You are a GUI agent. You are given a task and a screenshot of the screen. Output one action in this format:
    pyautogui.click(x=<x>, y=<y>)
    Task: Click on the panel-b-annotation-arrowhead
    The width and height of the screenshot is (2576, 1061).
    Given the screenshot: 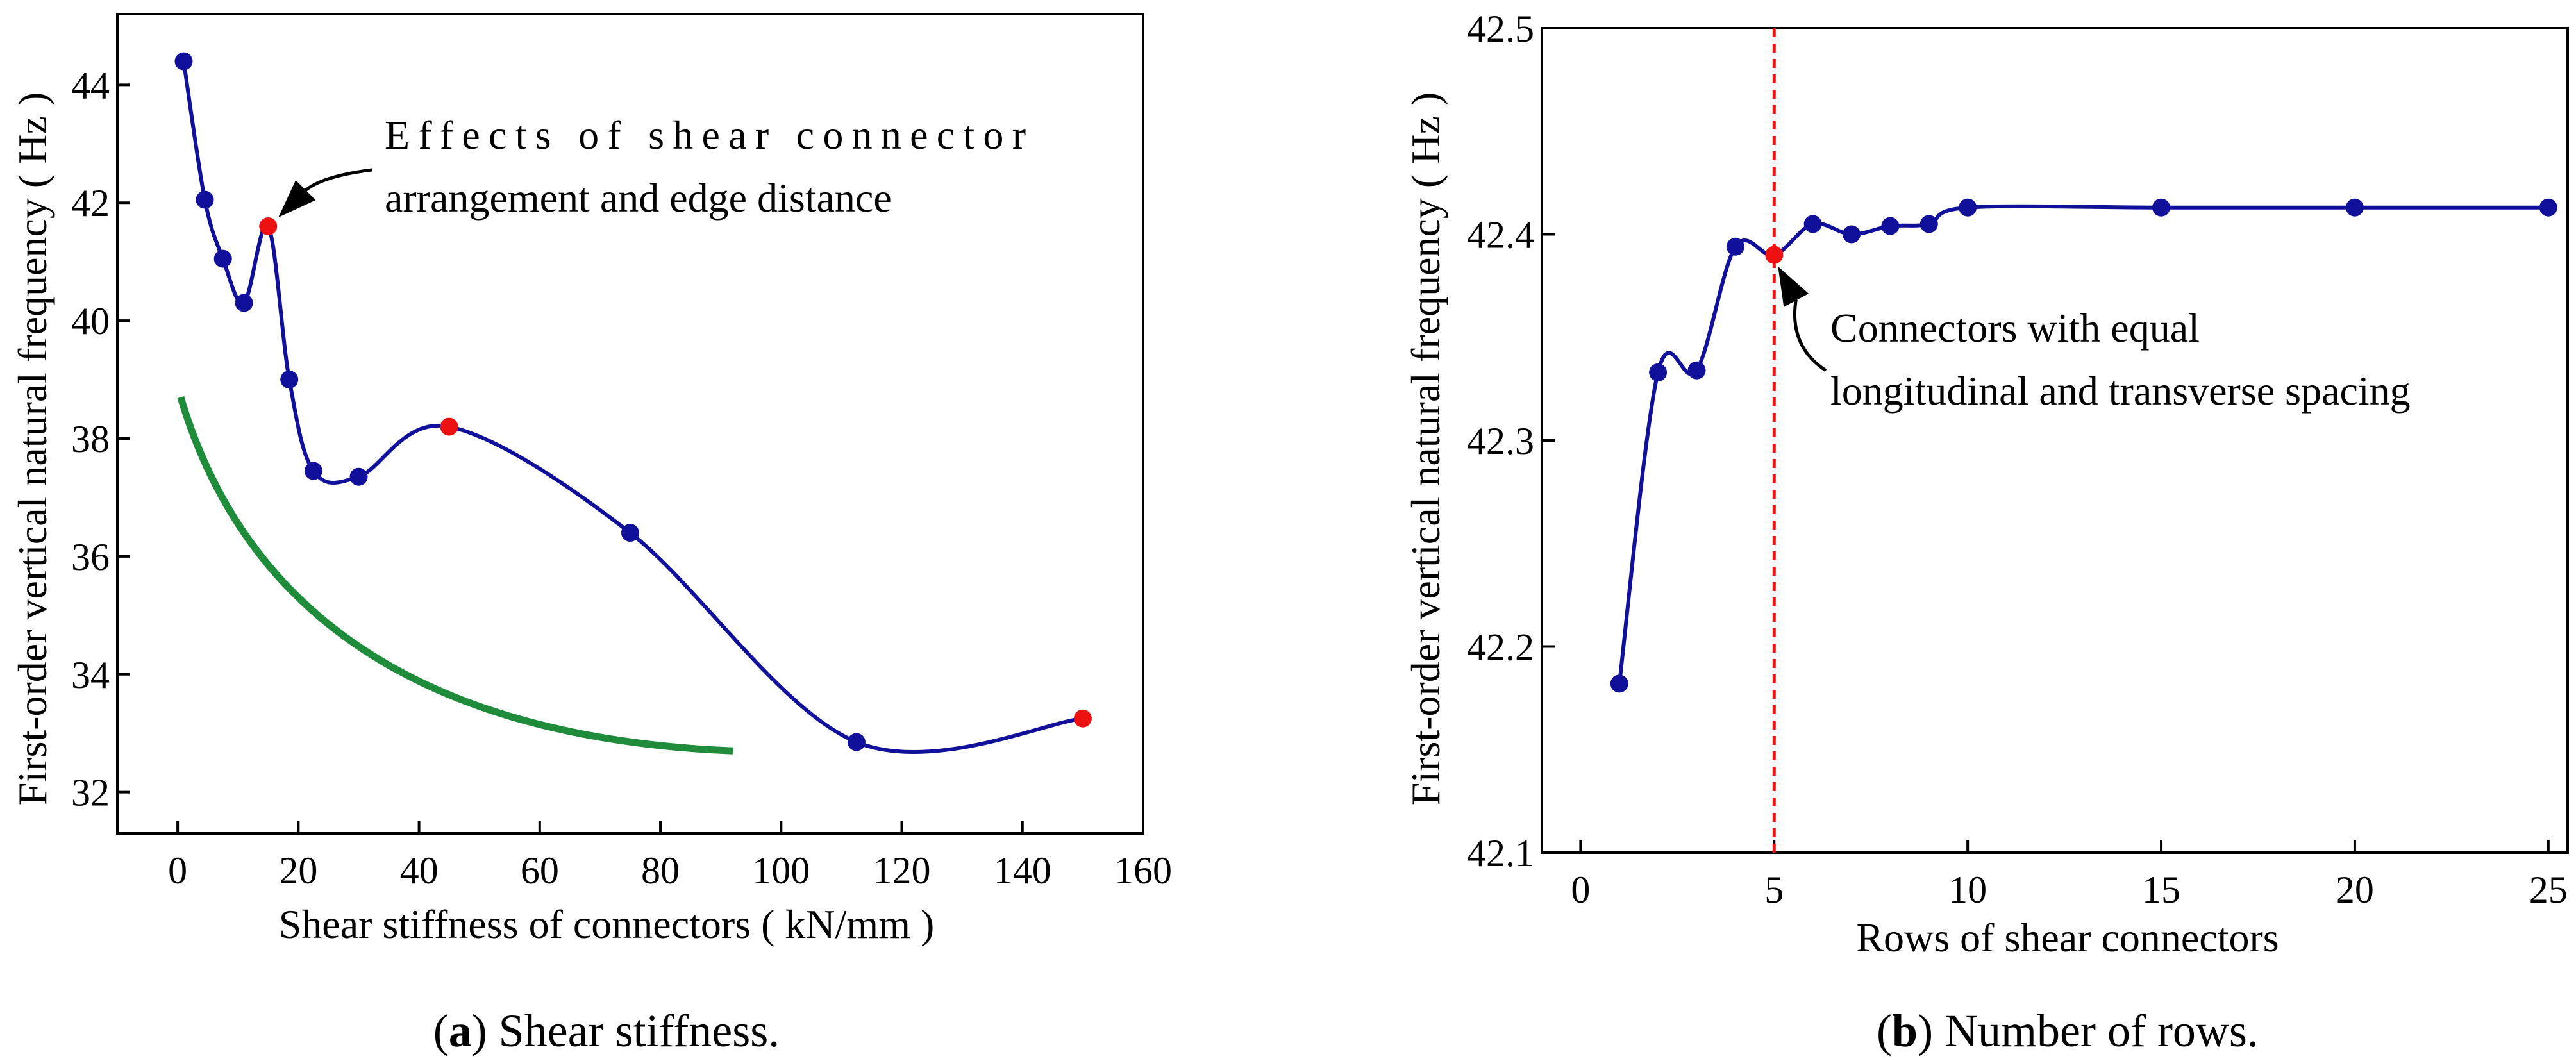 What is the action you would take?
    pyautogui.click(x=1793, y=286)
    